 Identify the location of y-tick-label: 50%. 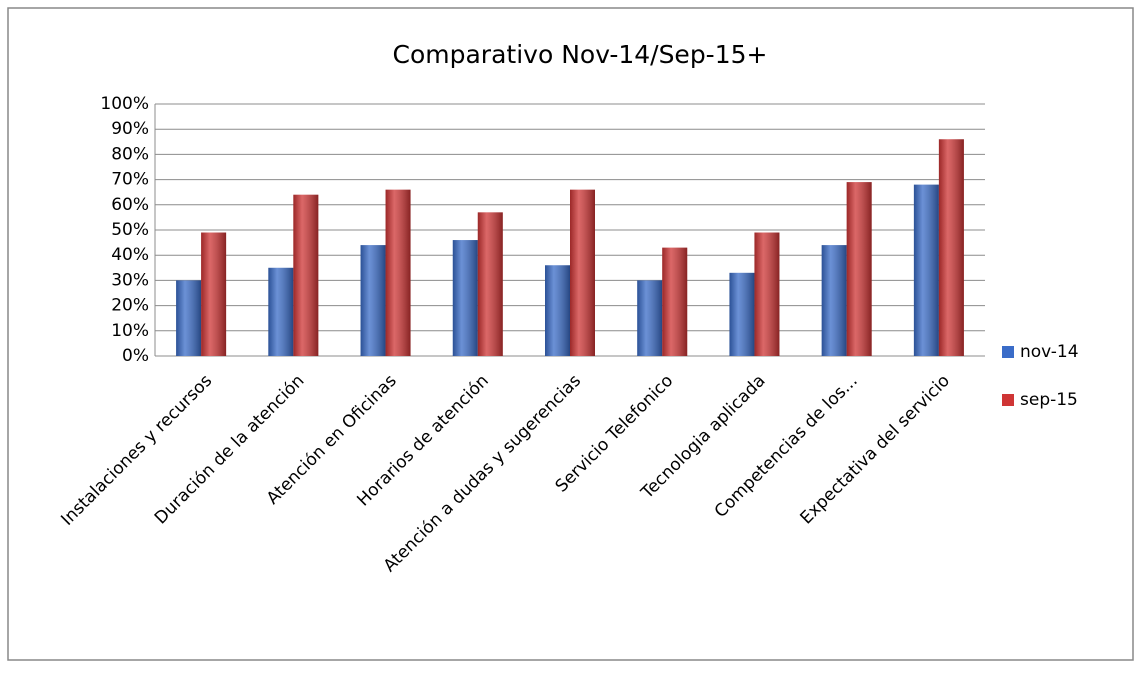
(130, 230).